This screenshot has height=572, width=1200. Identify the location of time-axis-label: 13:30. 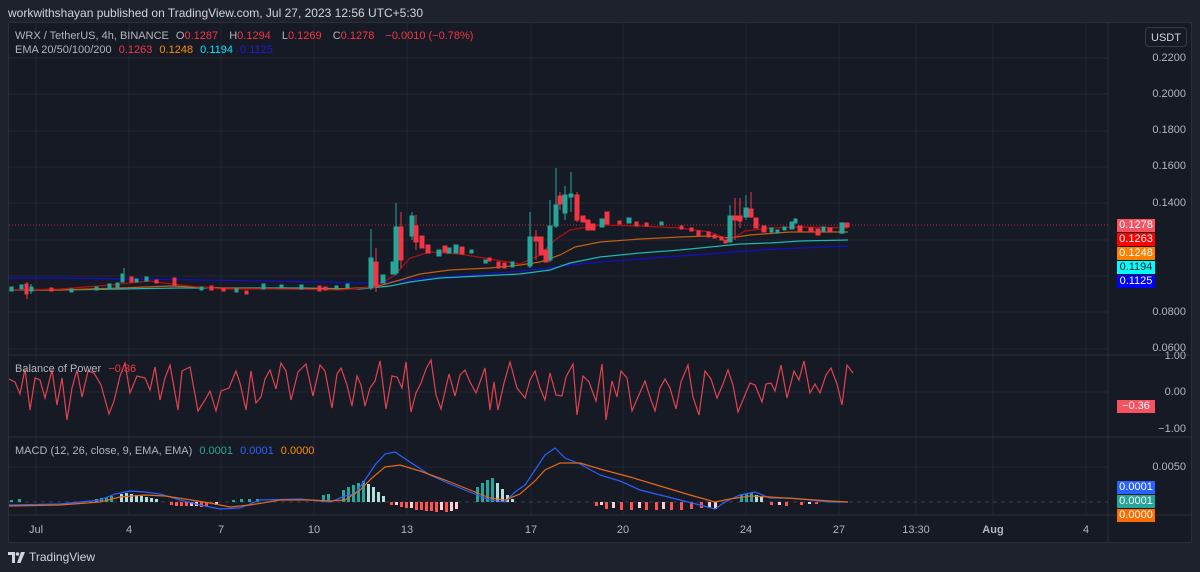
(916, 530).